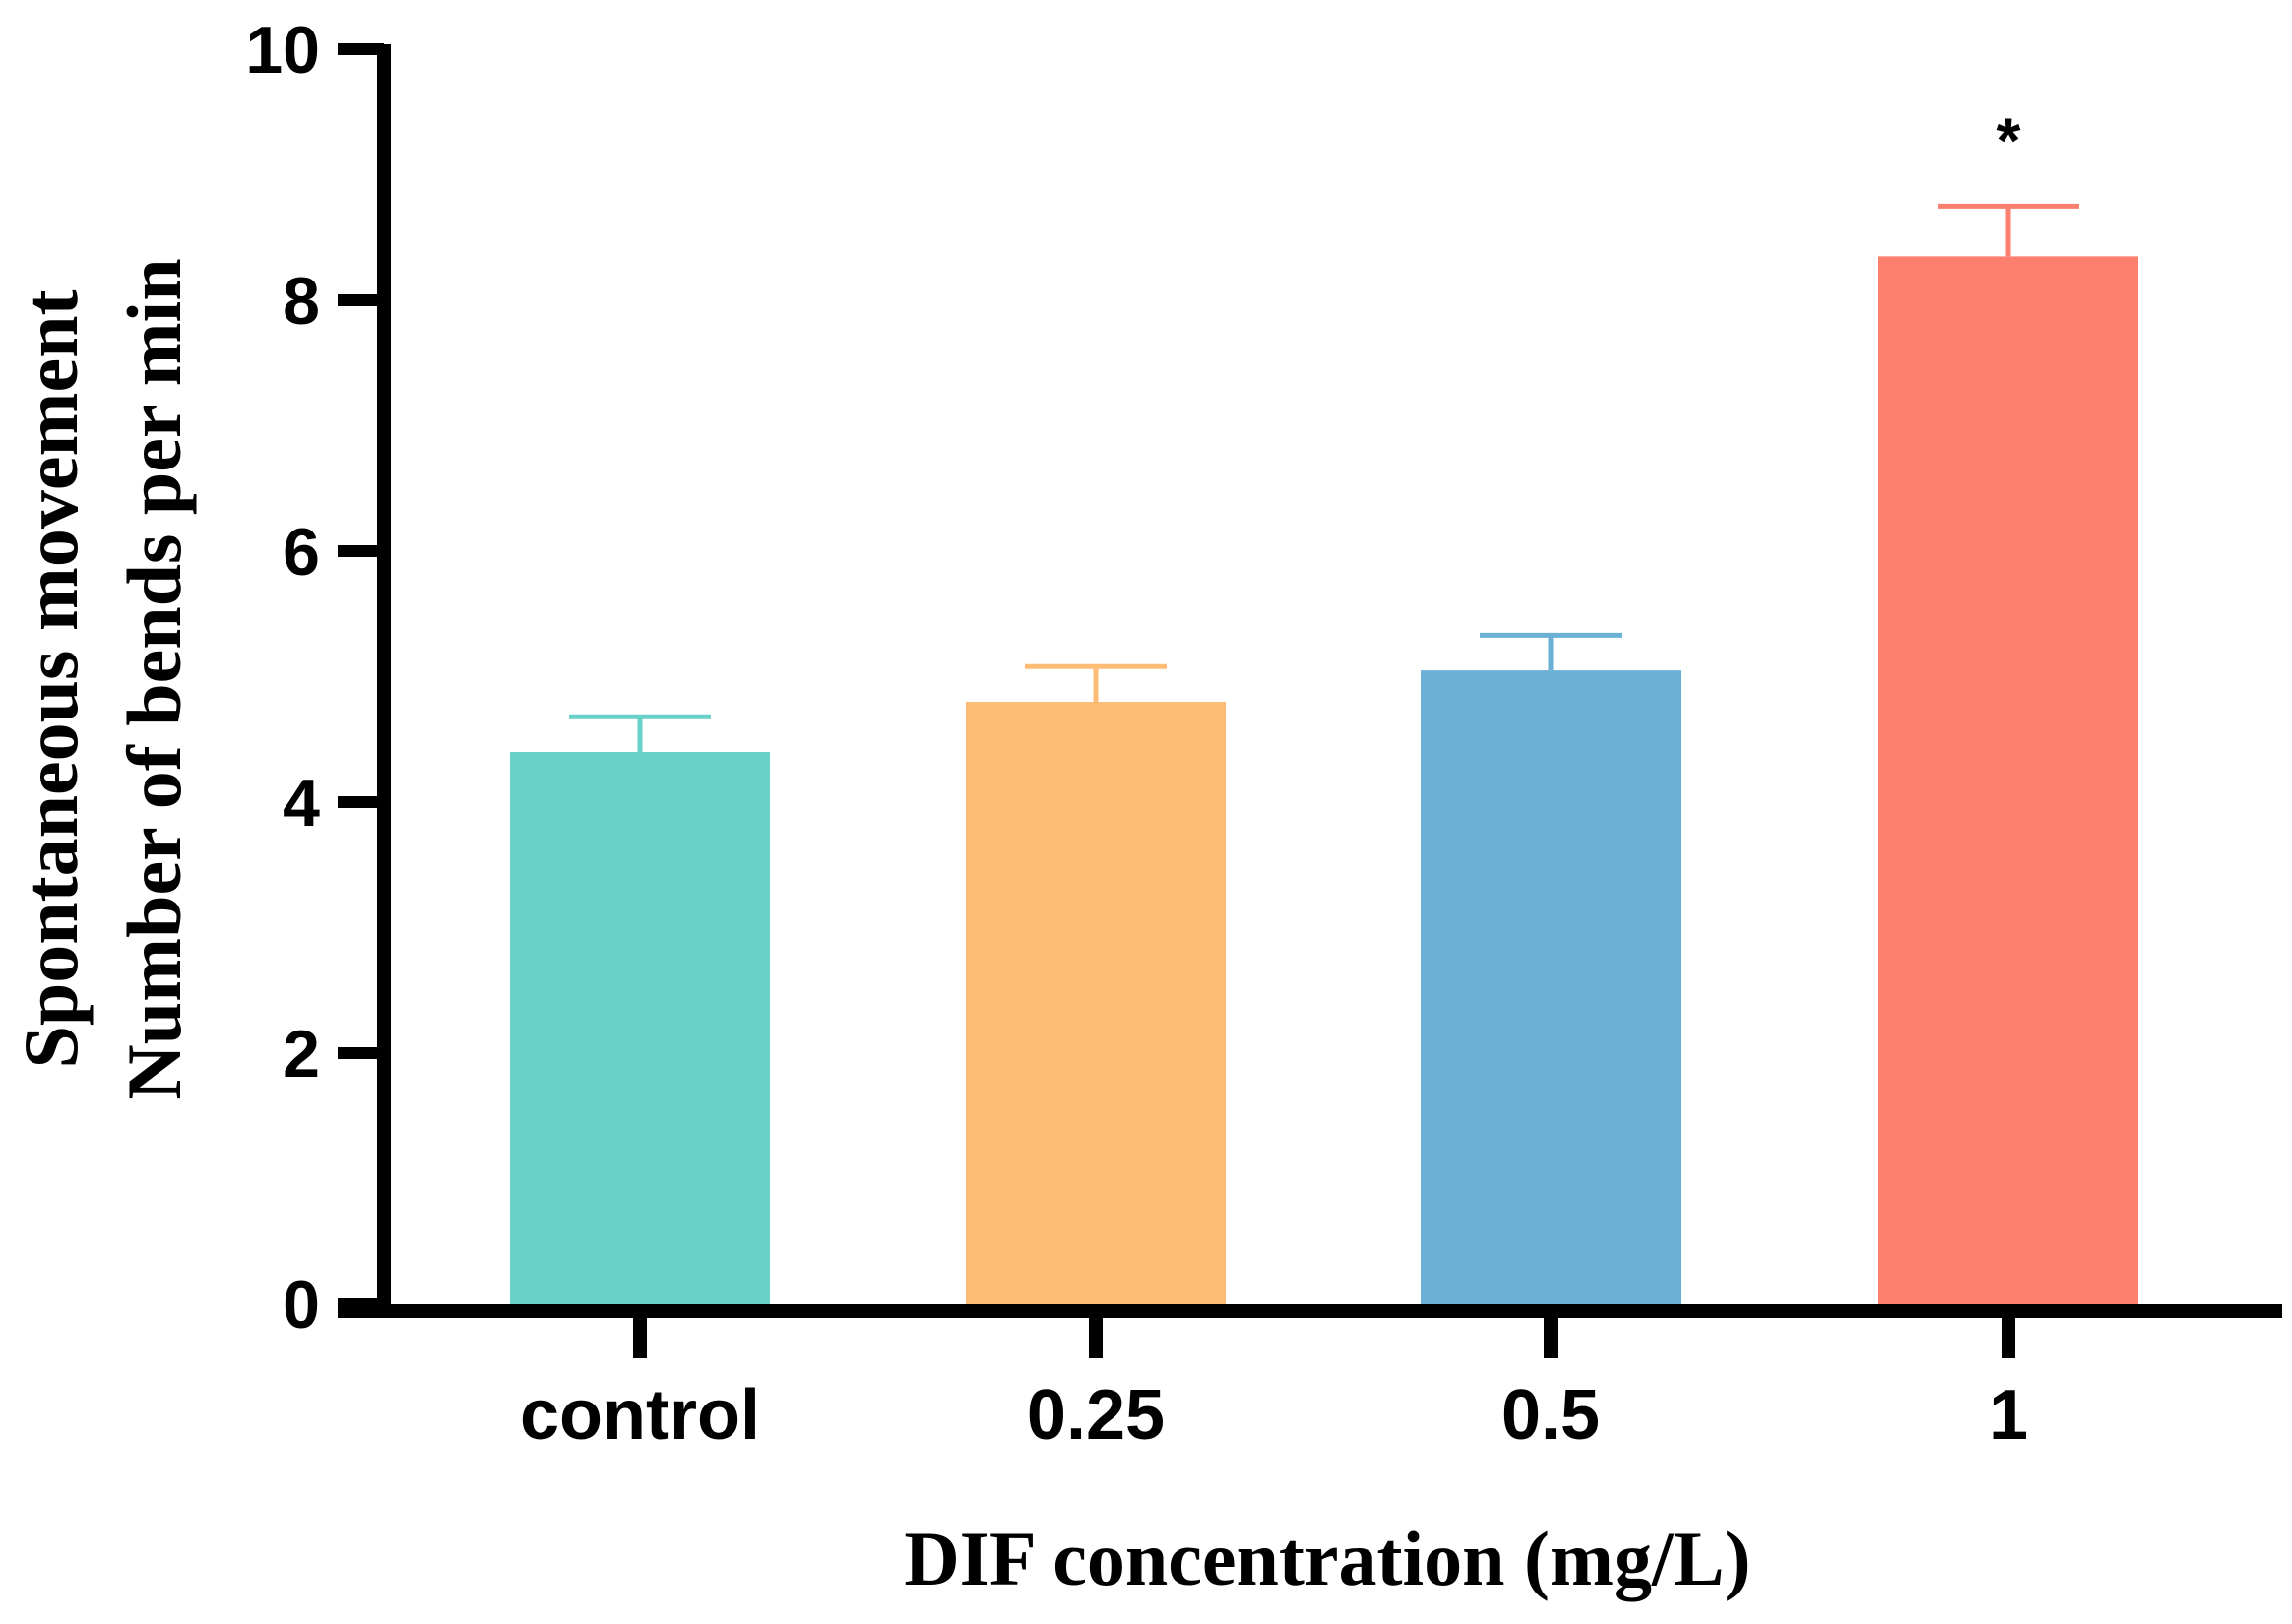 The width and height of the screenshot is (2292, 1624). Describe the element at coordinates (1551, 1415) in the screenshot. I see `x-tick-label: 0.5` at that location.